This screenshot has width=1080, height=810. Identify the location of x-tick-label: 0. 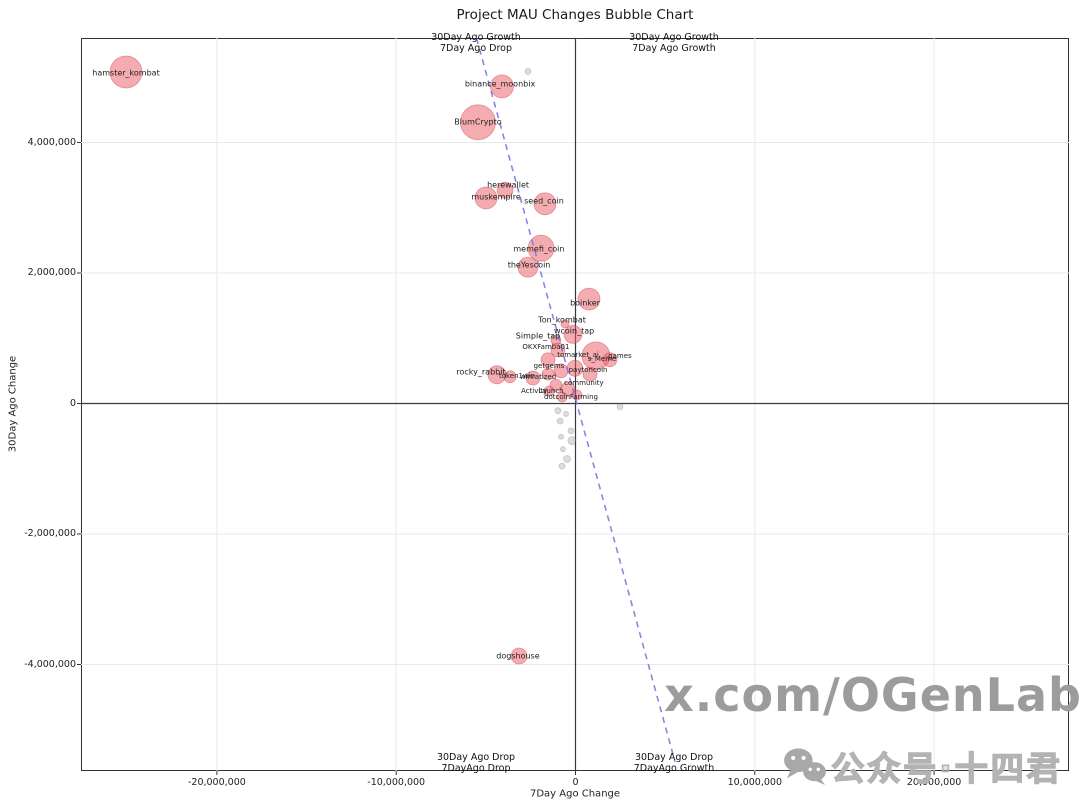
(575, 782).